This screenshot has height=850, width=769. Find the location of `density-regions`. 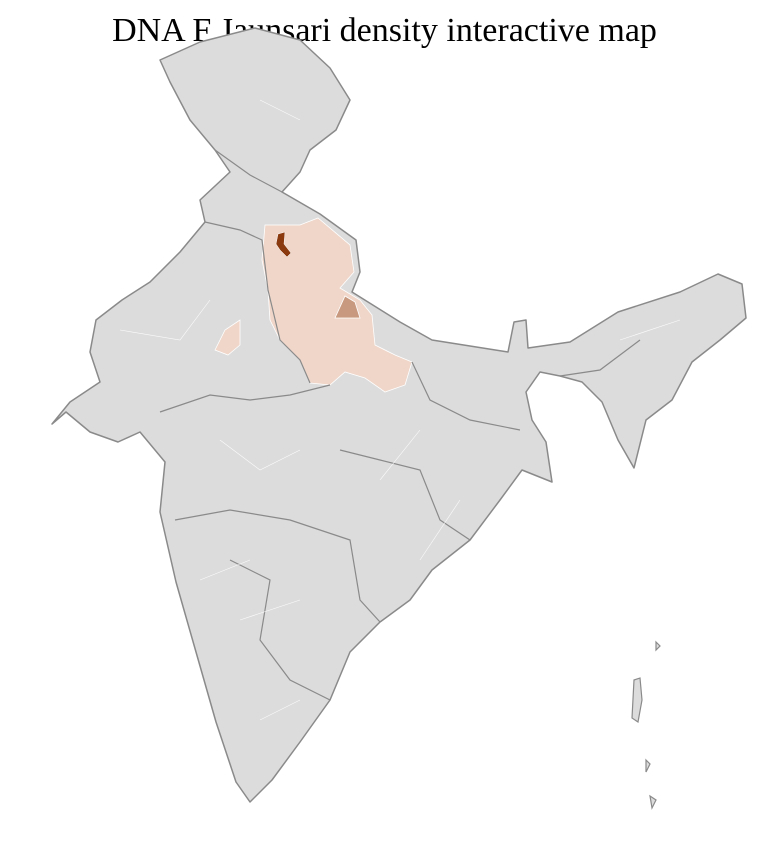

density-regions is located at coordinates (313, 305).